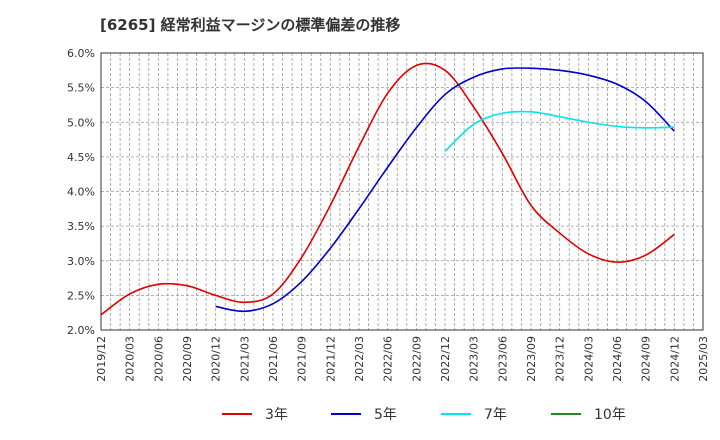  Describe the element at coordinates (610, 415) in the screenshot. I see `legend-label: 10年` at that location.